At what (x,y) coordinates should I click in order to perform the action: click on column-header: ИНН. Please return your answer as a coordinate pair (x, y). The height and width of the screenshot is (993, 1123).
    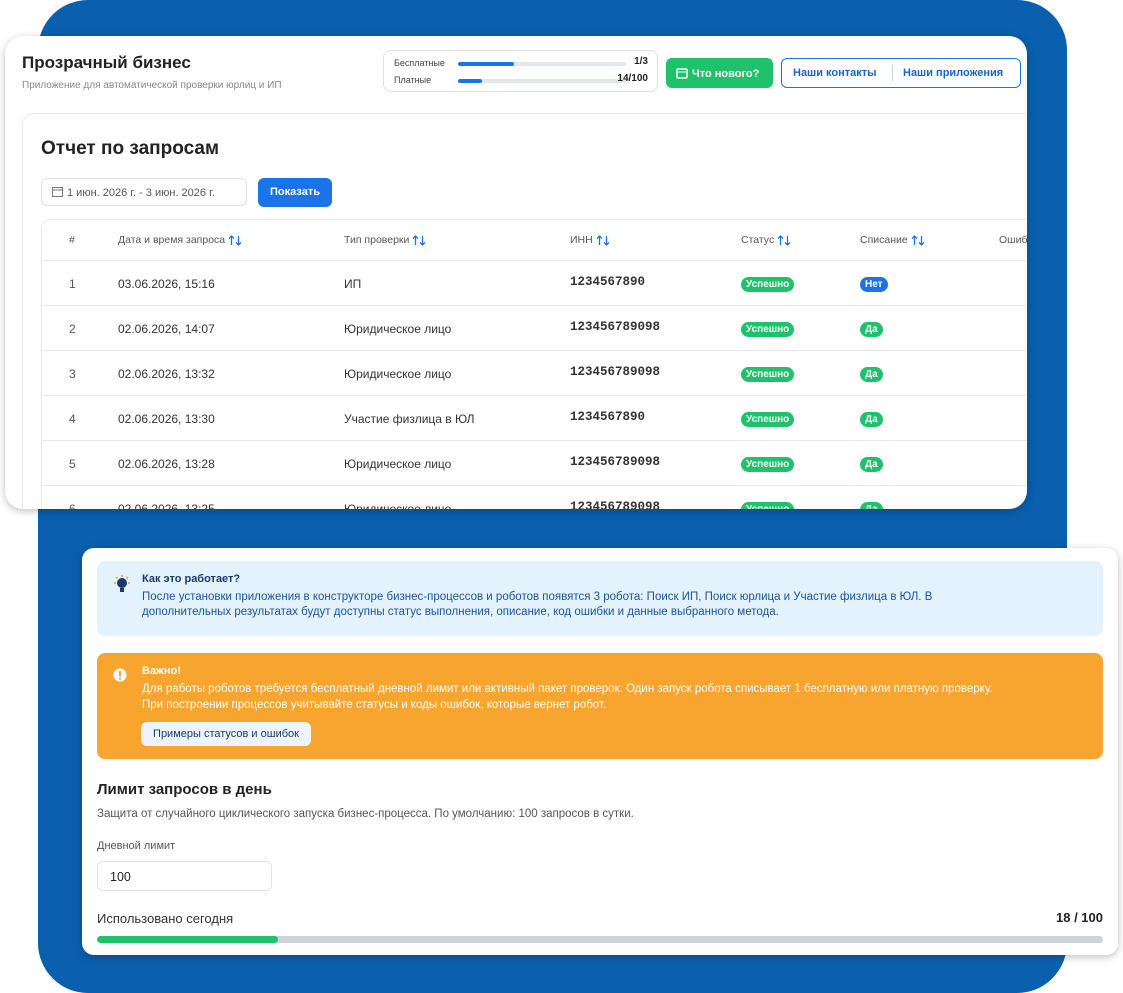
    Looking at the image, I should click on (590, 240).